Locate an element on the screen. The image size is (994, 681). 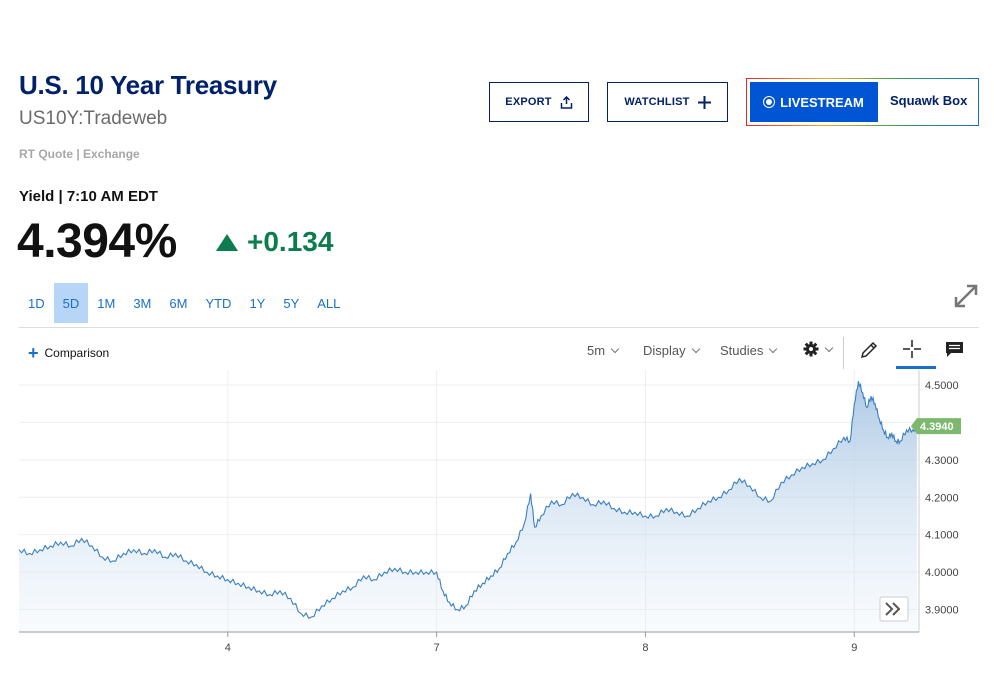
range-1m: 1M is located at coordinates (106, 303).